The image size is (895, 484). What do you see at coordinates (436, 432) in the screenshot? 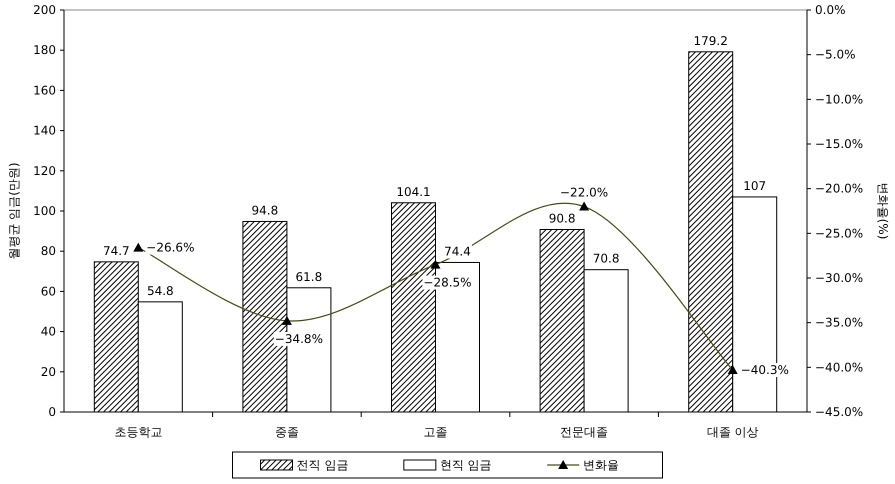
I see `x-tick-label: 고졸` at bounding box center [436, 432].